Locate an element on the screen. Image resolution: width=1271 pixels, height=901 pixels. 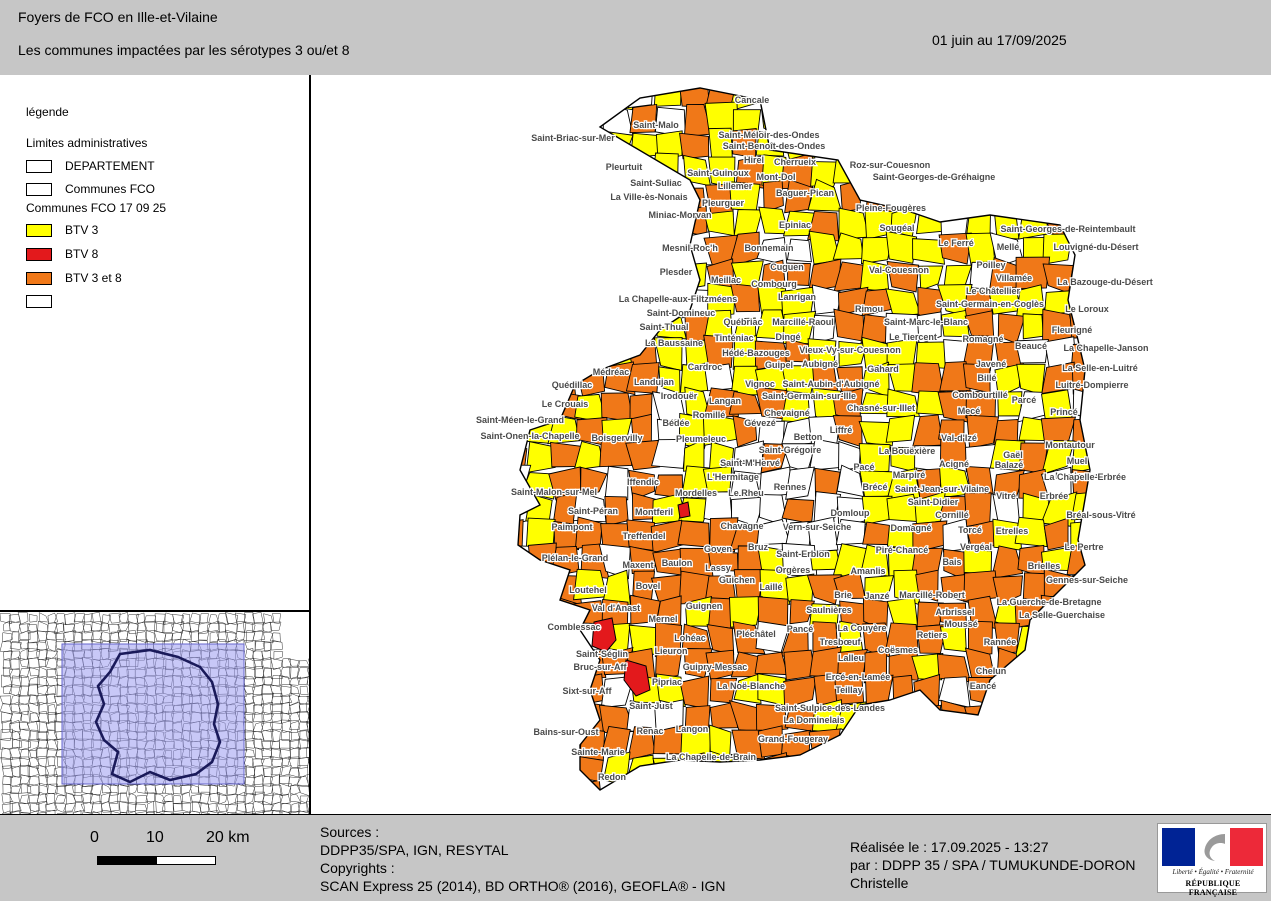
commune-label: Eancé is located at coordinates (983, 686).